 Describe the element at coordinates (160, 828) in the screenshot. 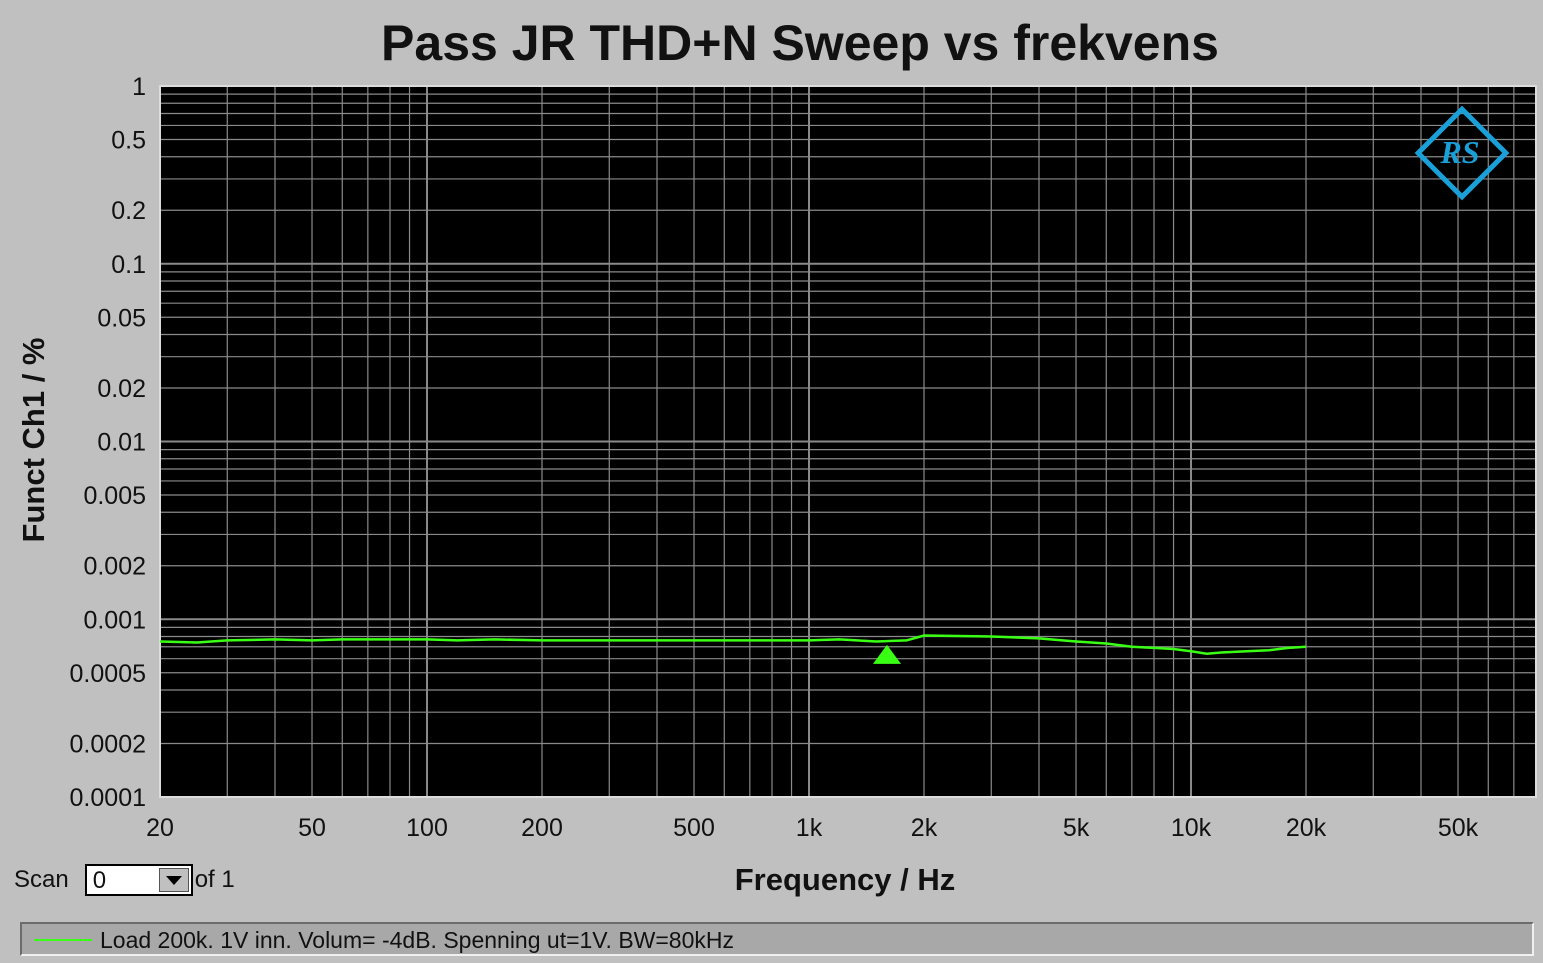

I see `x-tick-label: 20` at that location.